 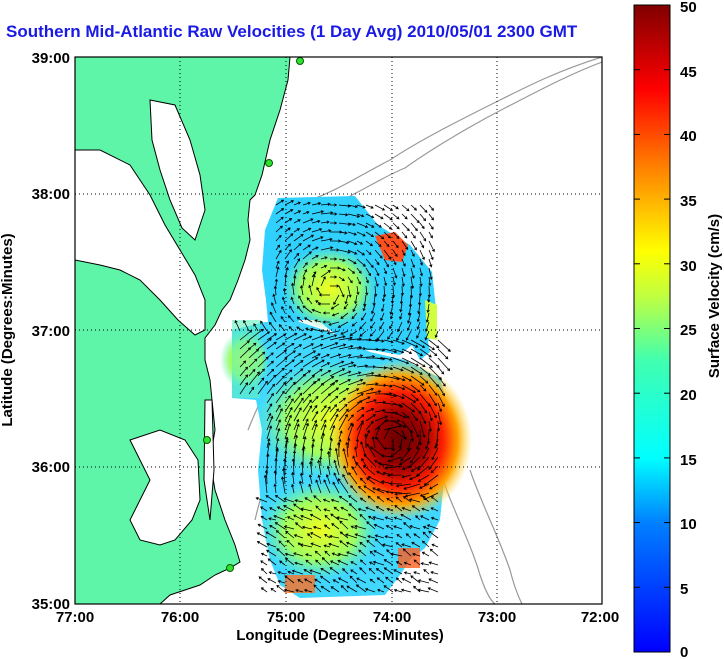 What do you see at coordinates (8, 329) in the screenshot?
I see `y-axis-label: Latitude (Degrees:Minutes)` at bounding box center [8, 329].